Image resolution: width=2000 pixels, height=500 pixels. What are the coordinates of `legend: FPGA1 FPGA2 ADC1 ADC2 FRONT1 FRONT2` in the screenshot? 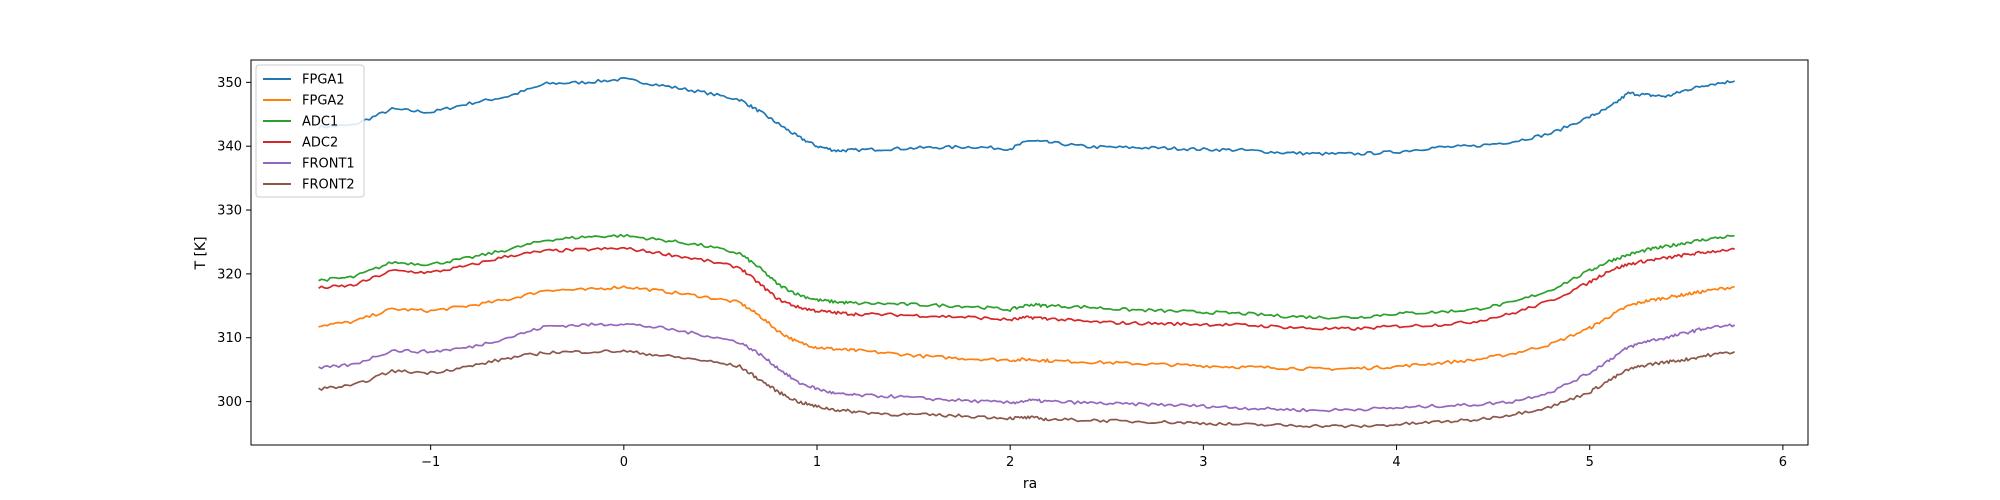 It's located at (310, 131).